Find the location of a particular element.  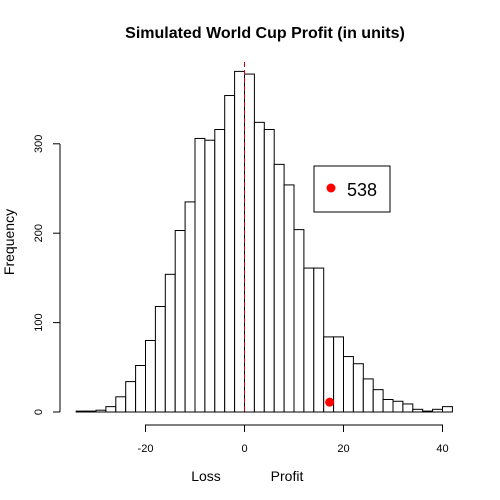

legend-label: 538 is located at coordinates (362, 190).